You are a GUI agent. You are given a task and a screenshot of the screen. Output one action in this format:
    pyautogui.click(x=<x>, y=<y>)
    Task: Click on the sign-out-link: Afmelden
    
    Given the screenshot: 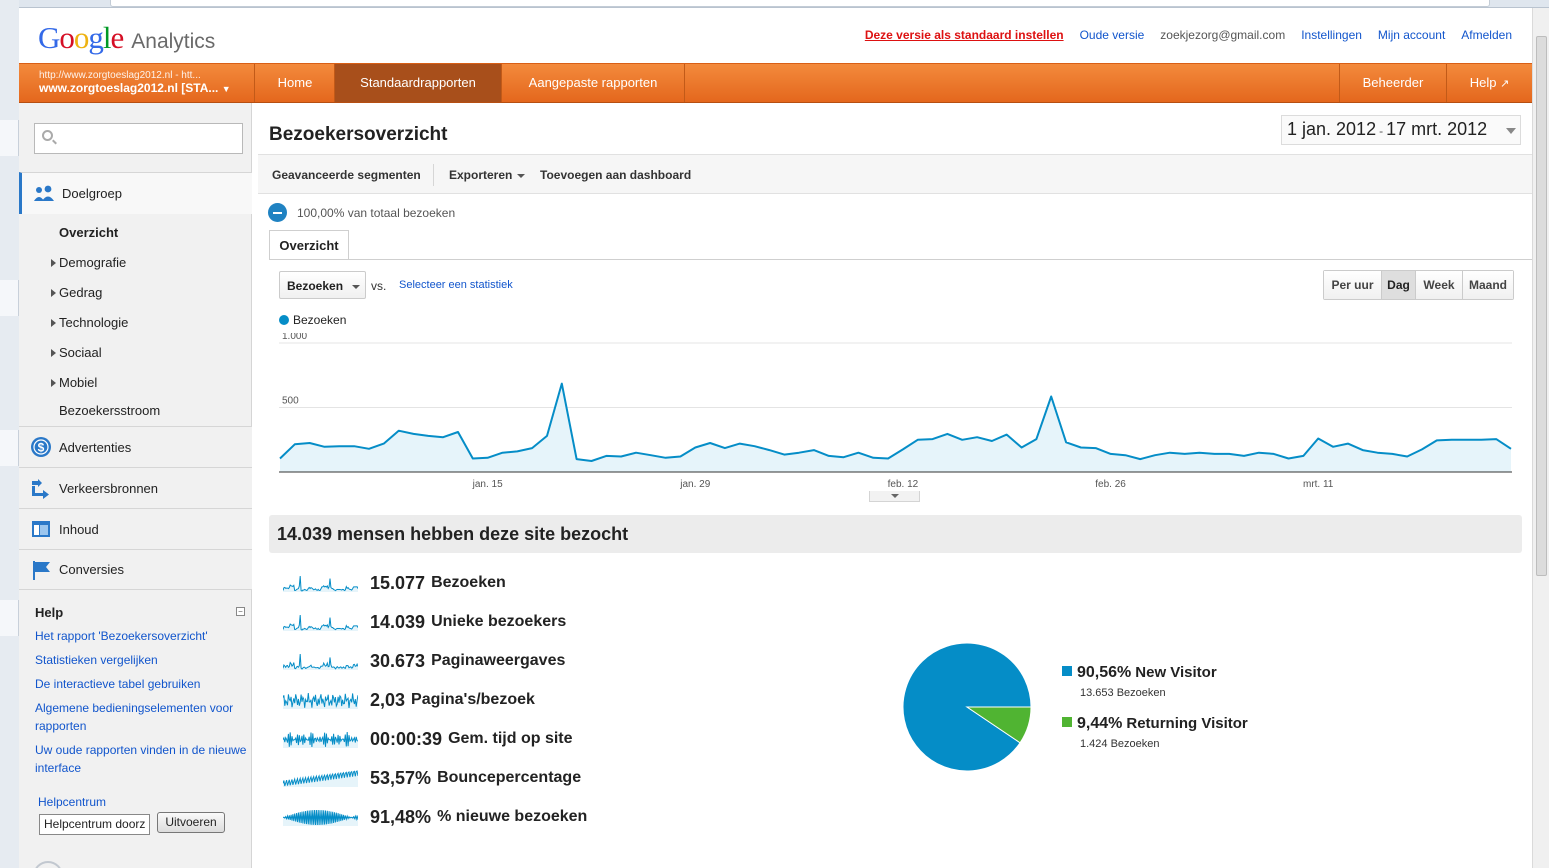 What is the action you would take?
    pyautogui.click(x=1486, y=35)
    